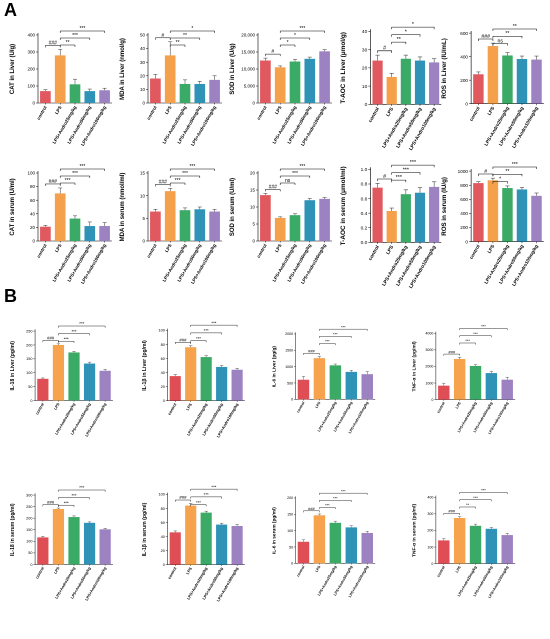 The image size is (550, 639). Describe the element at coordinates (288, 181) in the screenshot. I see `significance-label: ns` at that location.